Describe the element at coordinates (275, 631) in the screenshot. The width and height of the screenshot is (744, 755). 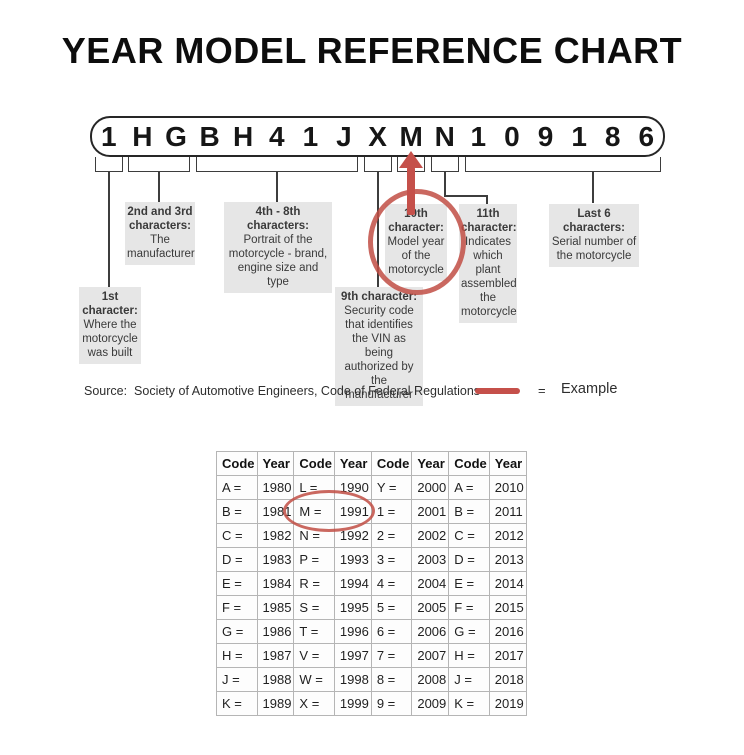
I see `year-cell: 1986` at that location.